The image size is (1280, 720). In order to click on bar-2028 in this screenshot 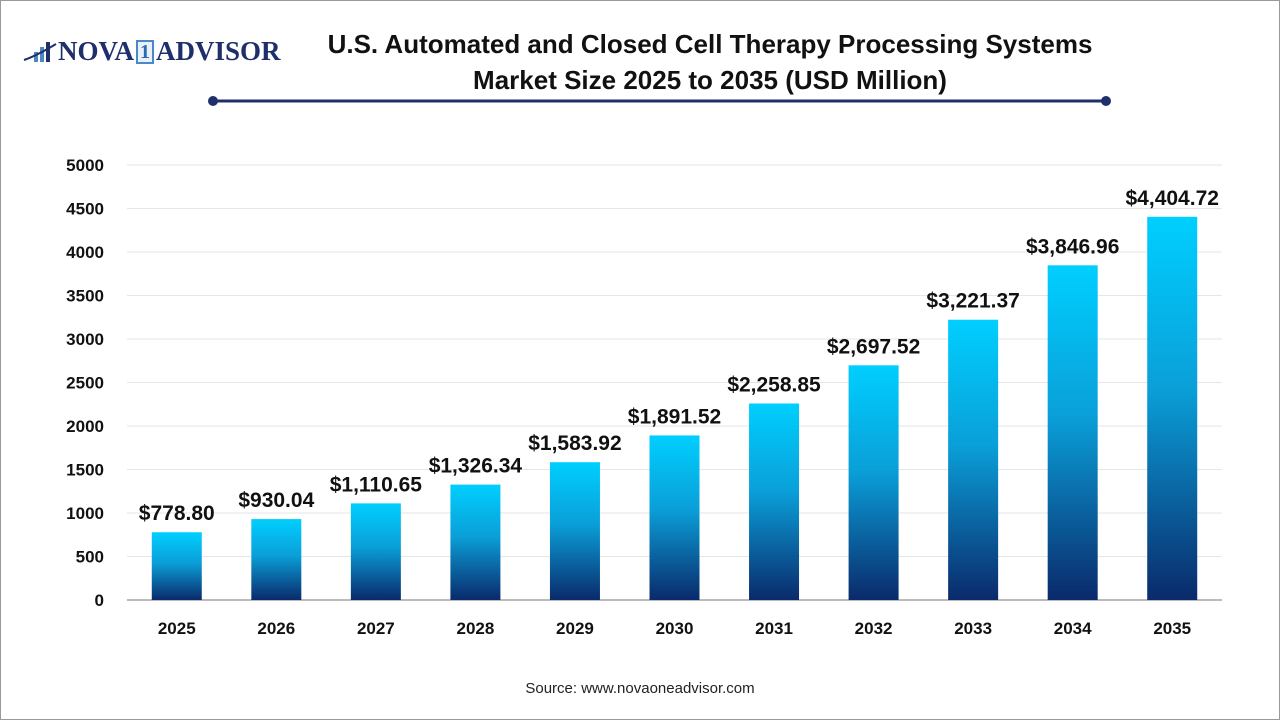, I will do `click(475, 542)`.